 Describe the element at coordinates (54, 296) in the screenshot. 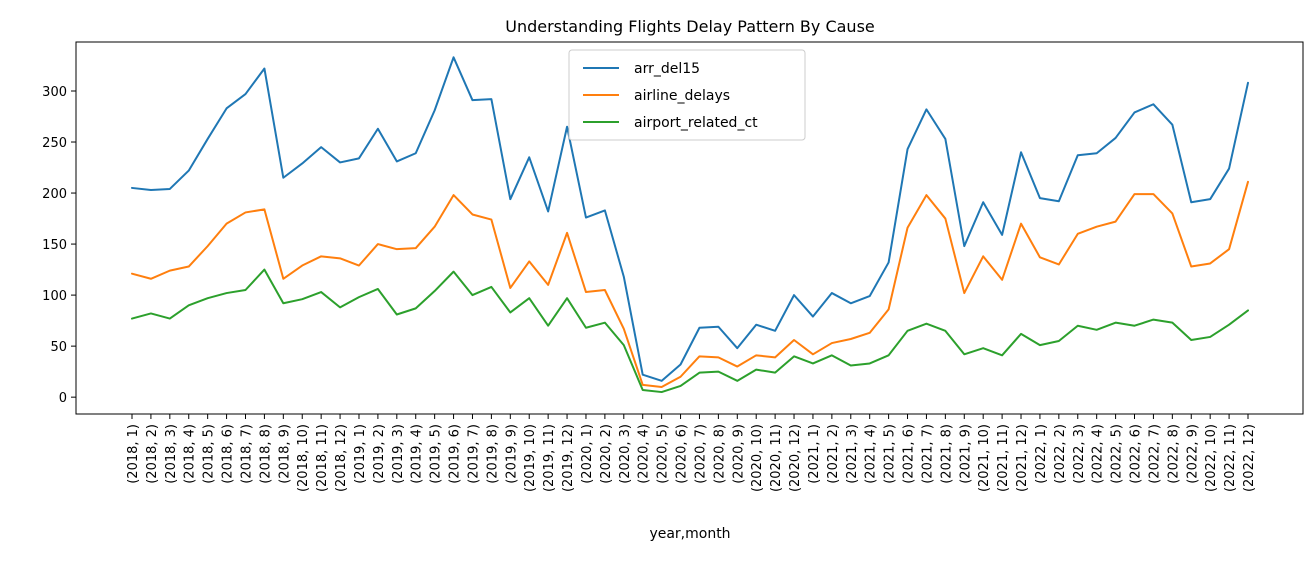

I see `y-tick-label: 100` at that location.